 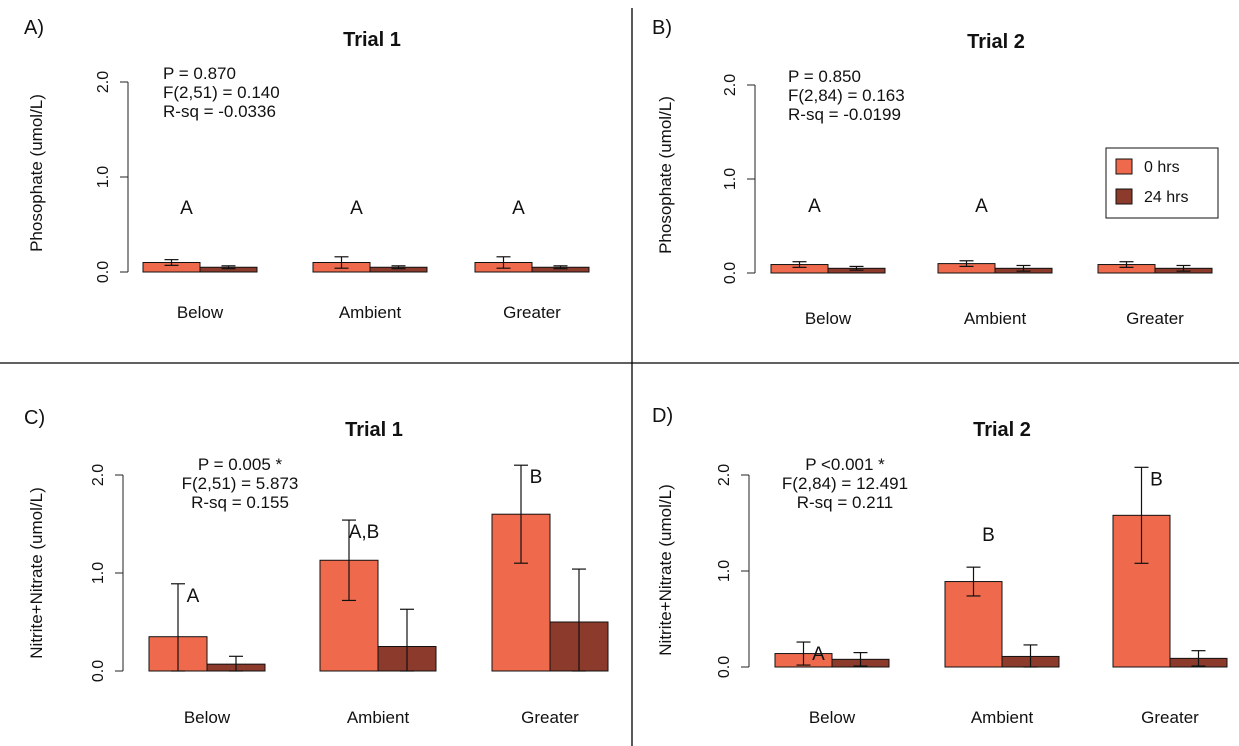 What do you see at coordinates (1124, 196) in the screenshot?
I see `legend-swatch-24hrs` at bounding box center [1124, 196].